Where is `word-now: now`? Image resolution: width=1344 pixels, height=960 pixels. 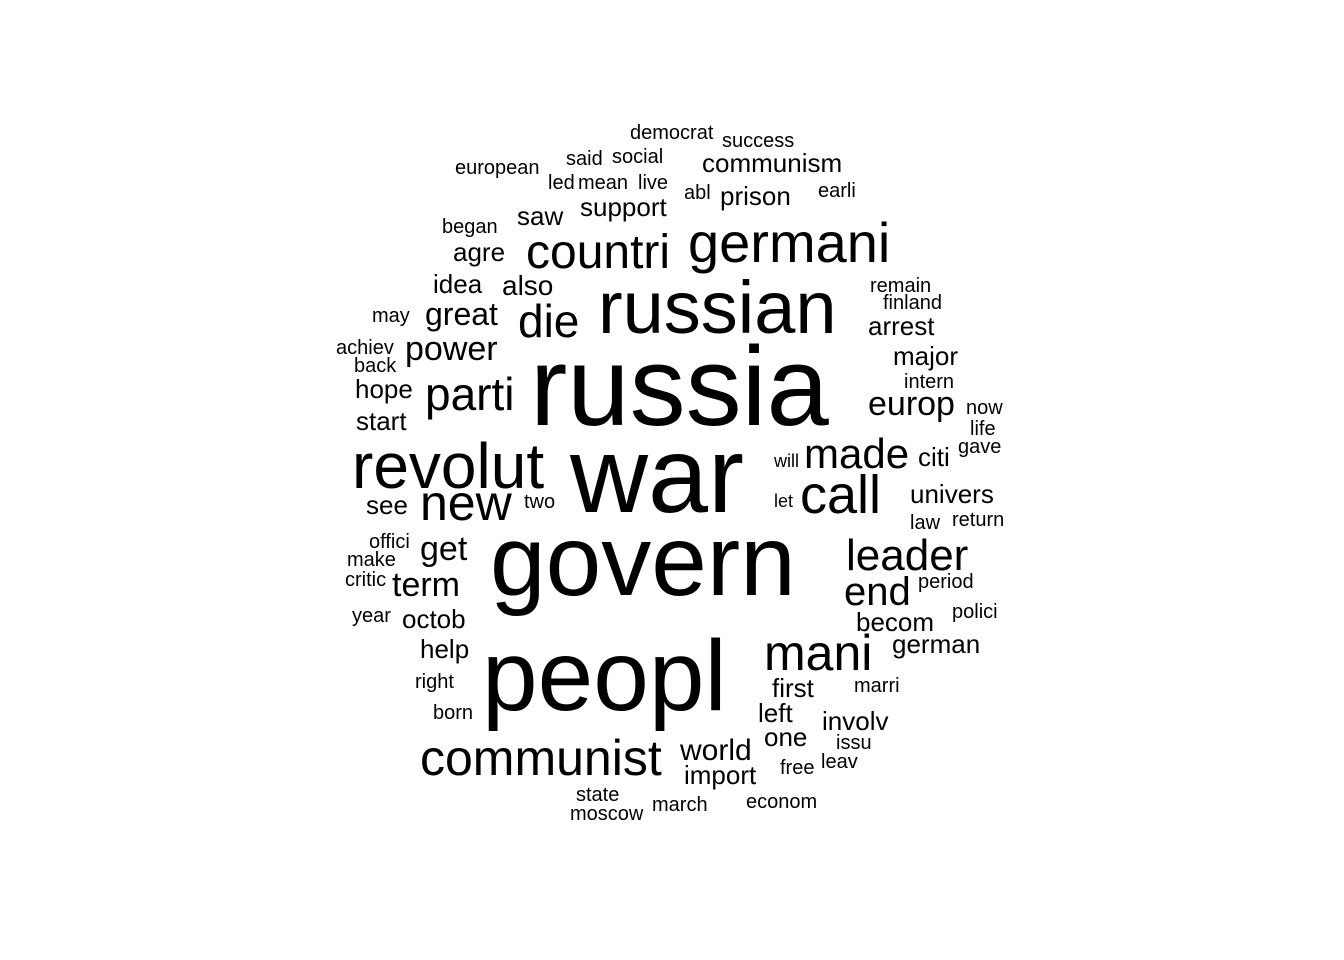
word-now: now is located at coordinates (984, 408).